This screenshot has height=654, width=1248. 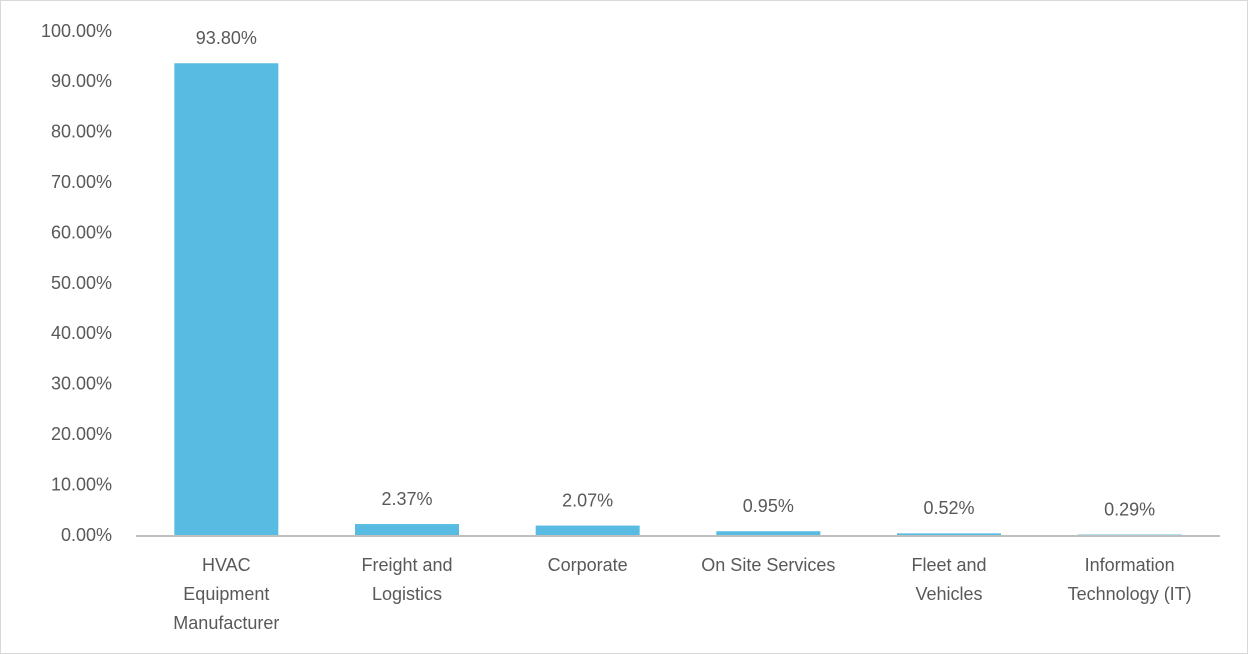 I want to click on y-tick-label: 70.00%, so click(x=81, y=182).